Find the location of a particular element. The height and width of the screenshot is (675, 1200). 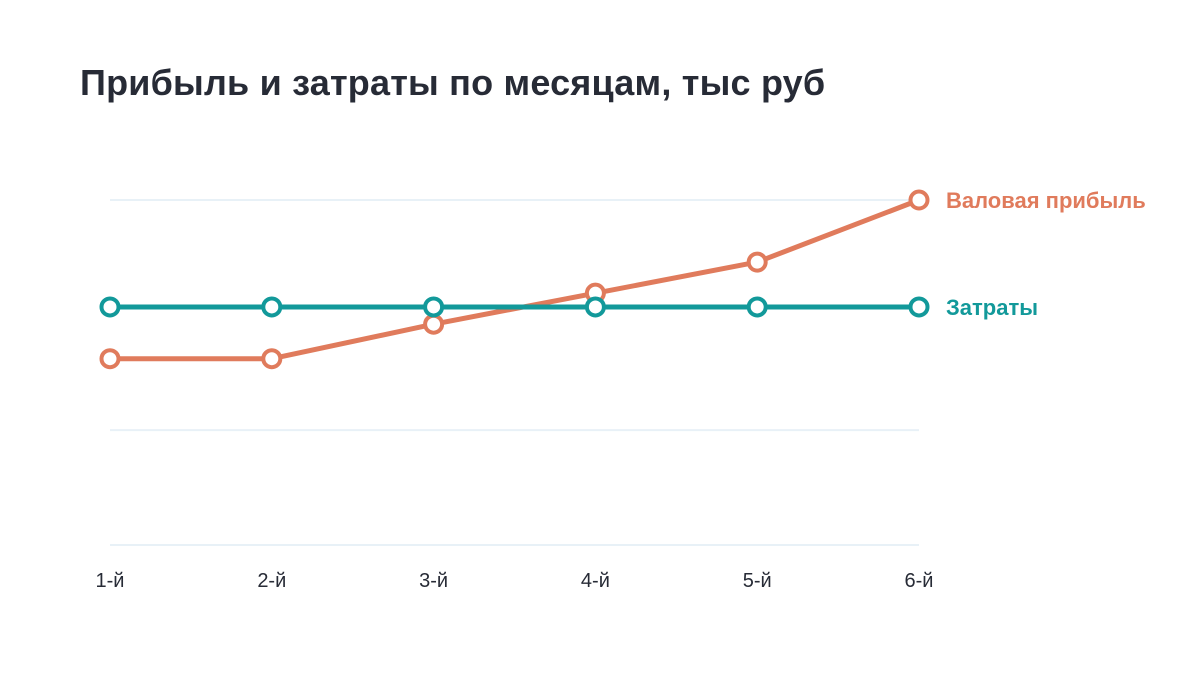

x-tick-label: 3-й is located at coordinates (433, 581).